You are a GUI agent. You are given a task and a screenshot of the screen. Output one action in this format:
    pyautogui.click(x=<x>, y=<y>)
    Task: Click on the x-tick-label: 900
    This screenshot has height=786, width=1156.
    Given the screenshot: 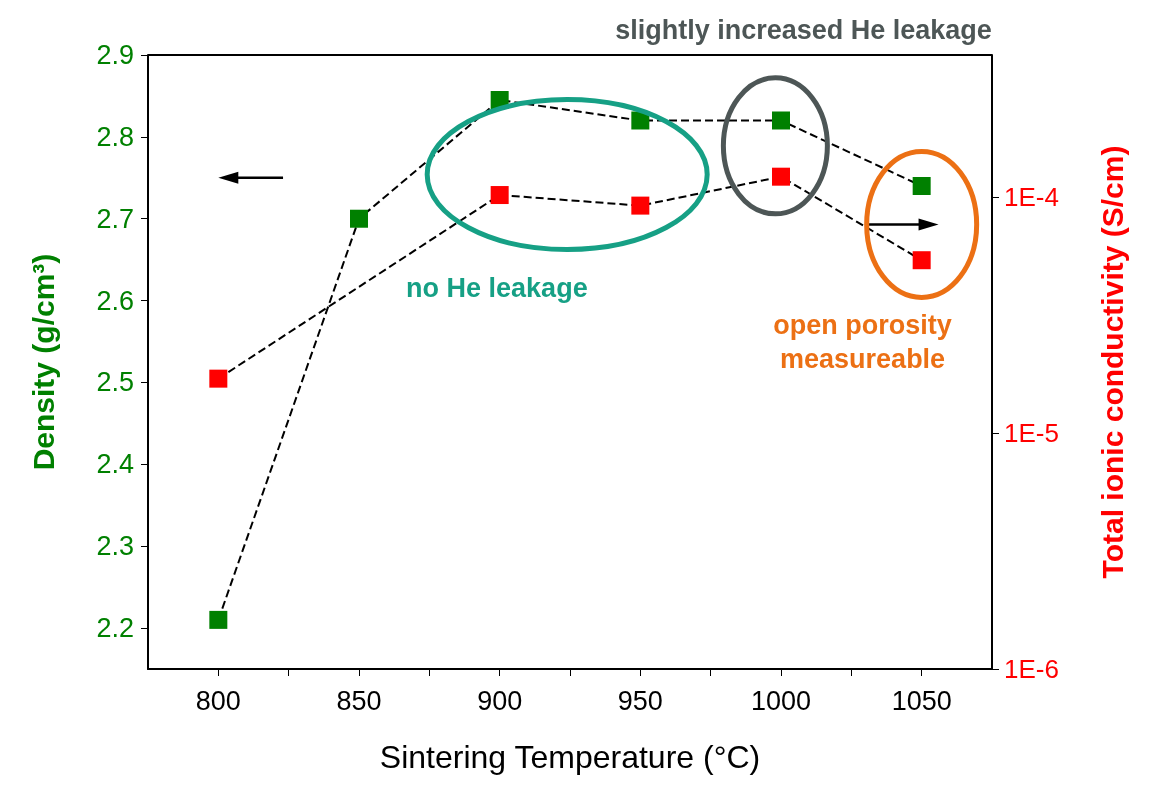 What is the action you would take?
    pyautogui.click(x=500, y=700)
    